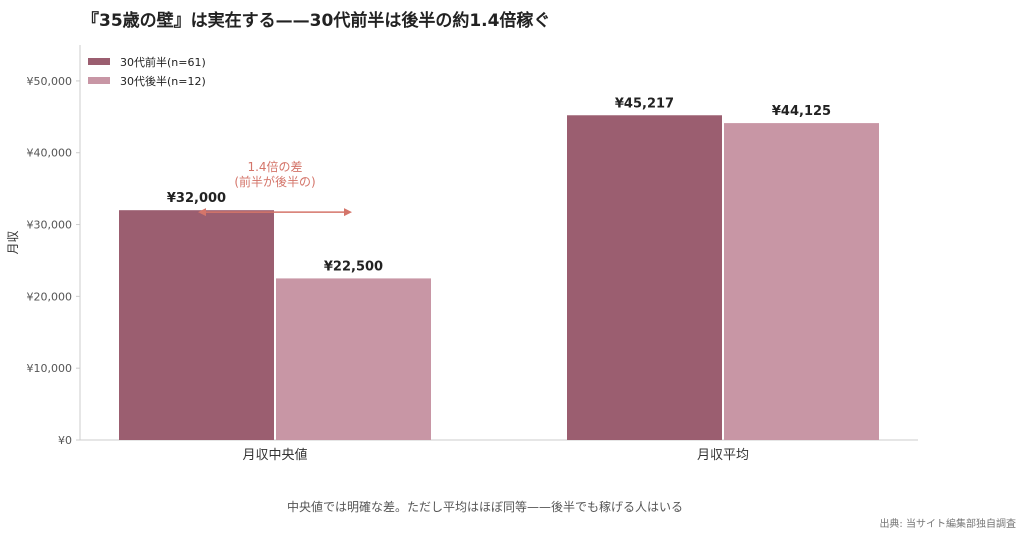  Describe the element at coordinates (99, 80) in the screenshot. I see `legend-swatch-late` at that location.